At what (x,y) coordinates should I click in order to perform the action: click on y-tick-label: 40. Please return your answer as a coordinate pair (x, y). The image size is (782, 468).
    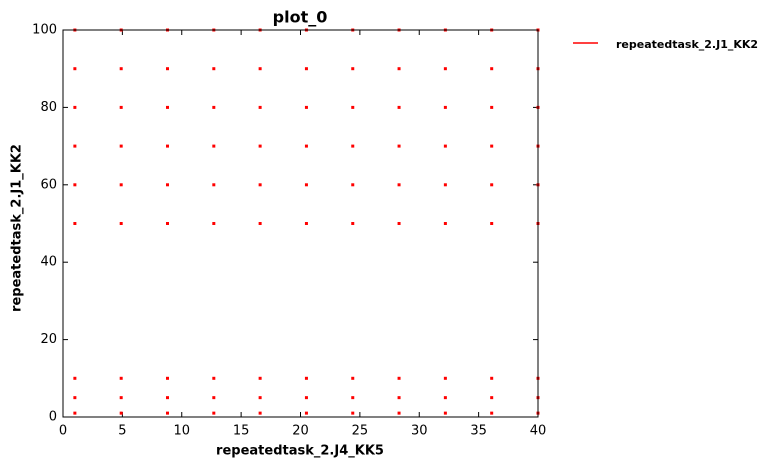
    Looking at the image, I should click on (48, 262).